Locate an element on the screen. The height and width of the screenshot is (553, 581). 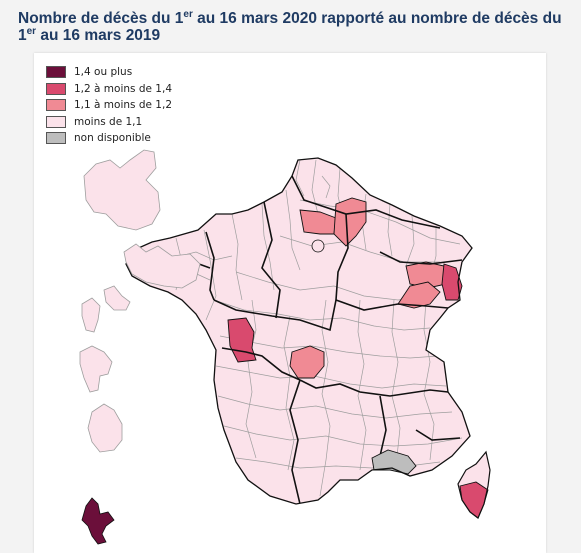
department-haut-rhin is located at coordinates (452, 282).